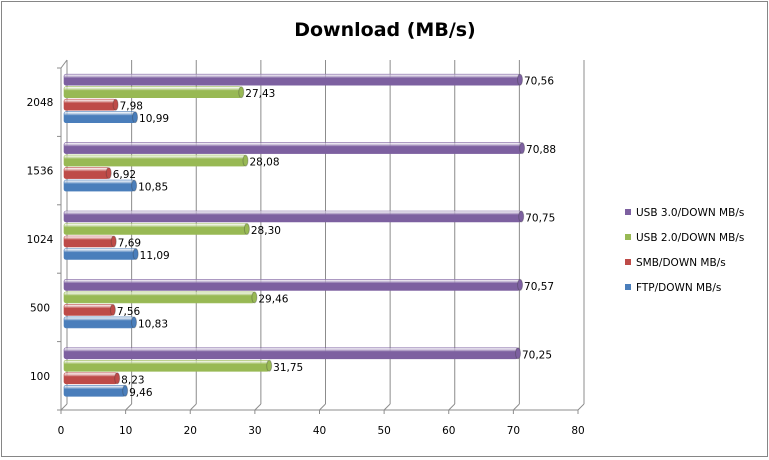 Image resolution: width=769 pixels, height=460 pixels. Describe the element at coordinates (448, 431) in the screenshot. I see `x-tick-label: 60` at that location.